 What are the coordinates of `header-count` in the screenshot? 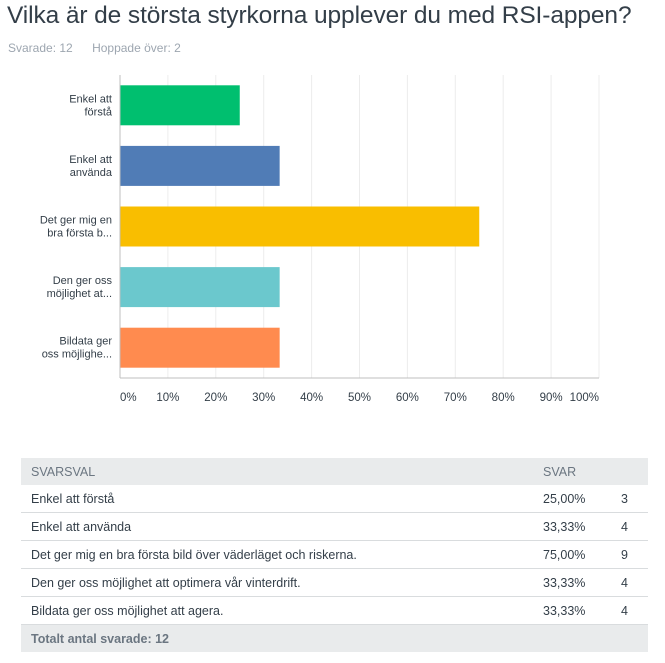 It's located at (630, 471).